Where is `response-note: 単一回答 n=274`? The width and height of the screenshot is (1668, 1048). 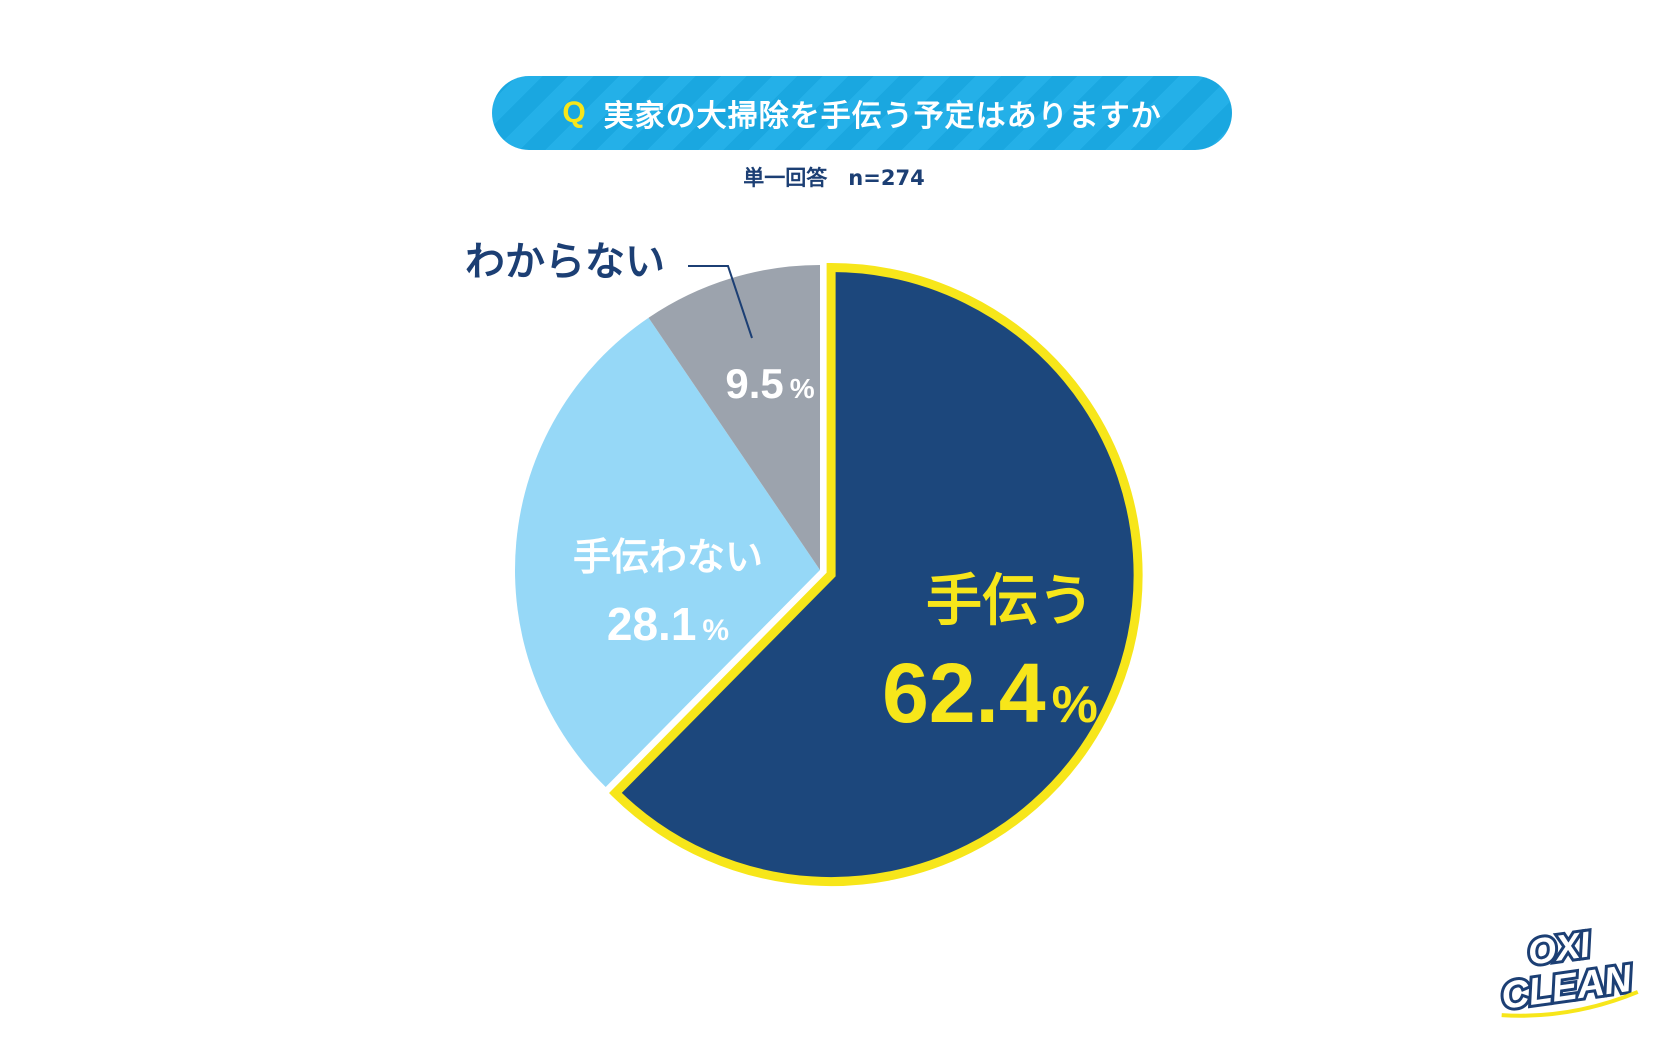
response-note: 単一回答 n=274 is located at coordinates (834, 178).